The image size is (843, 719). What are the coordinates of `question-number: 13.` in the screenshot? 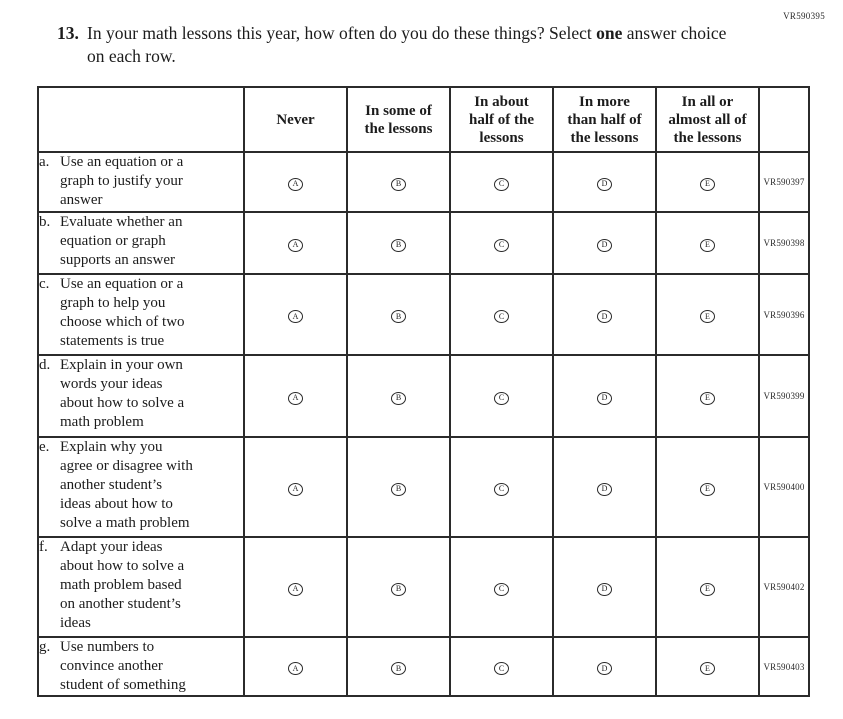 It's located at (68, 33).